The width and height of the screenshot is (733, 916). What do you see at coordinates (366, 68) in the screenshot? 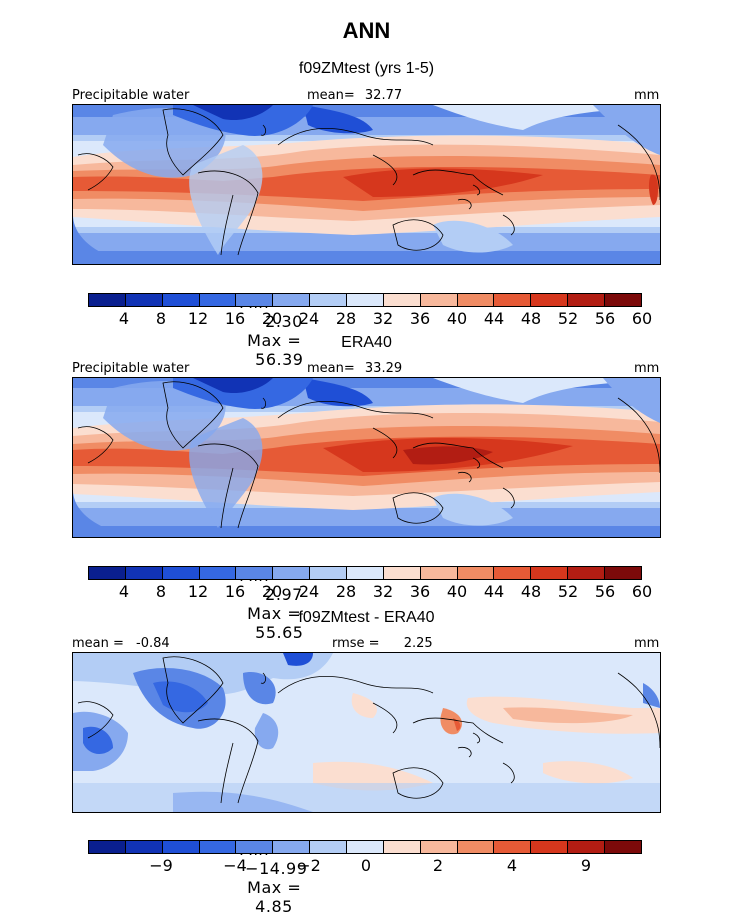
I see `panel1-title: f09ZMtest (yrs 1-5)` at bounding box center [366, 68].